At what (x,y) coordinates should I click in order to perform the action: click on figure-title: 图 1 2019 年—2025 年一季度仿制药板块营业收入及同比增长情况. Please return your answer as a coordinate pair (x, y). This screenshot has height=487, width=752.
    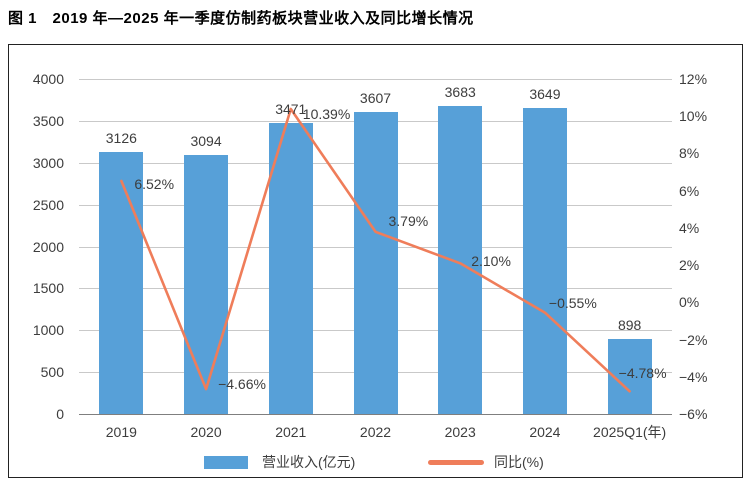
    Looking at the image, I should click on (241, 18).